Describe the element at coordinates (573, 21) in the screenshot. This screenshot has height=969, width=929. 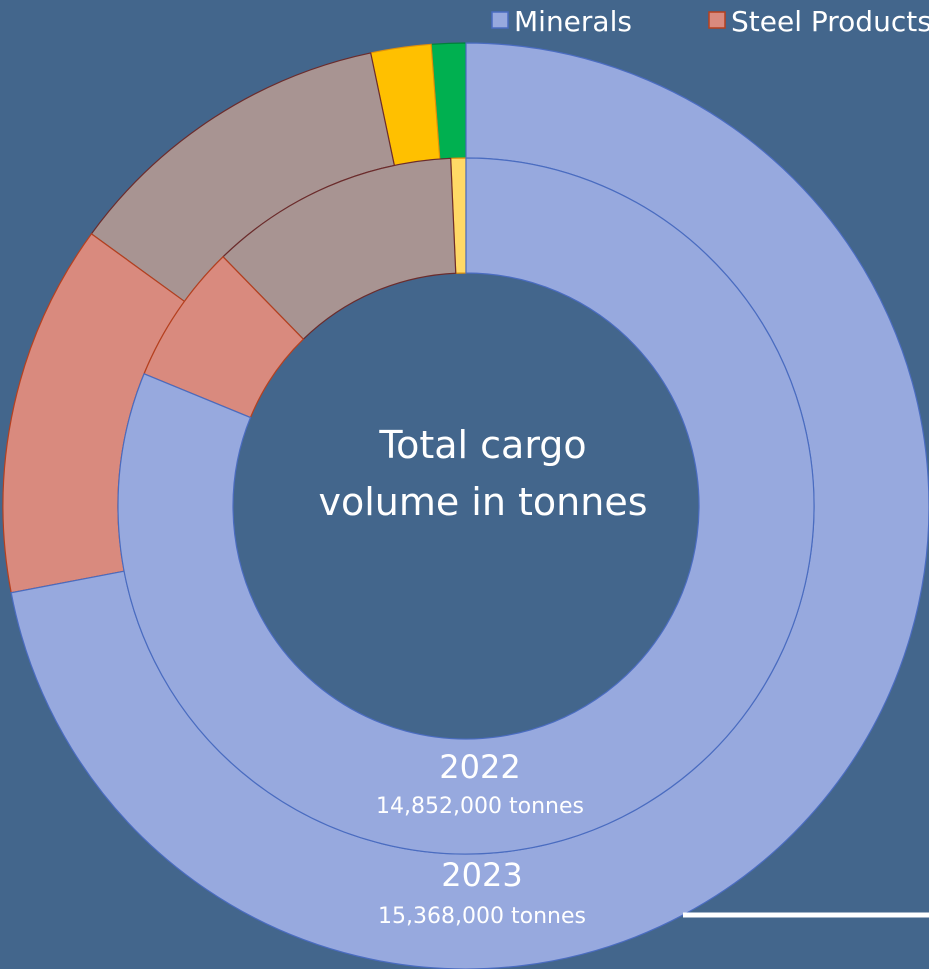
I see `legend-label: Minerals` at that location.